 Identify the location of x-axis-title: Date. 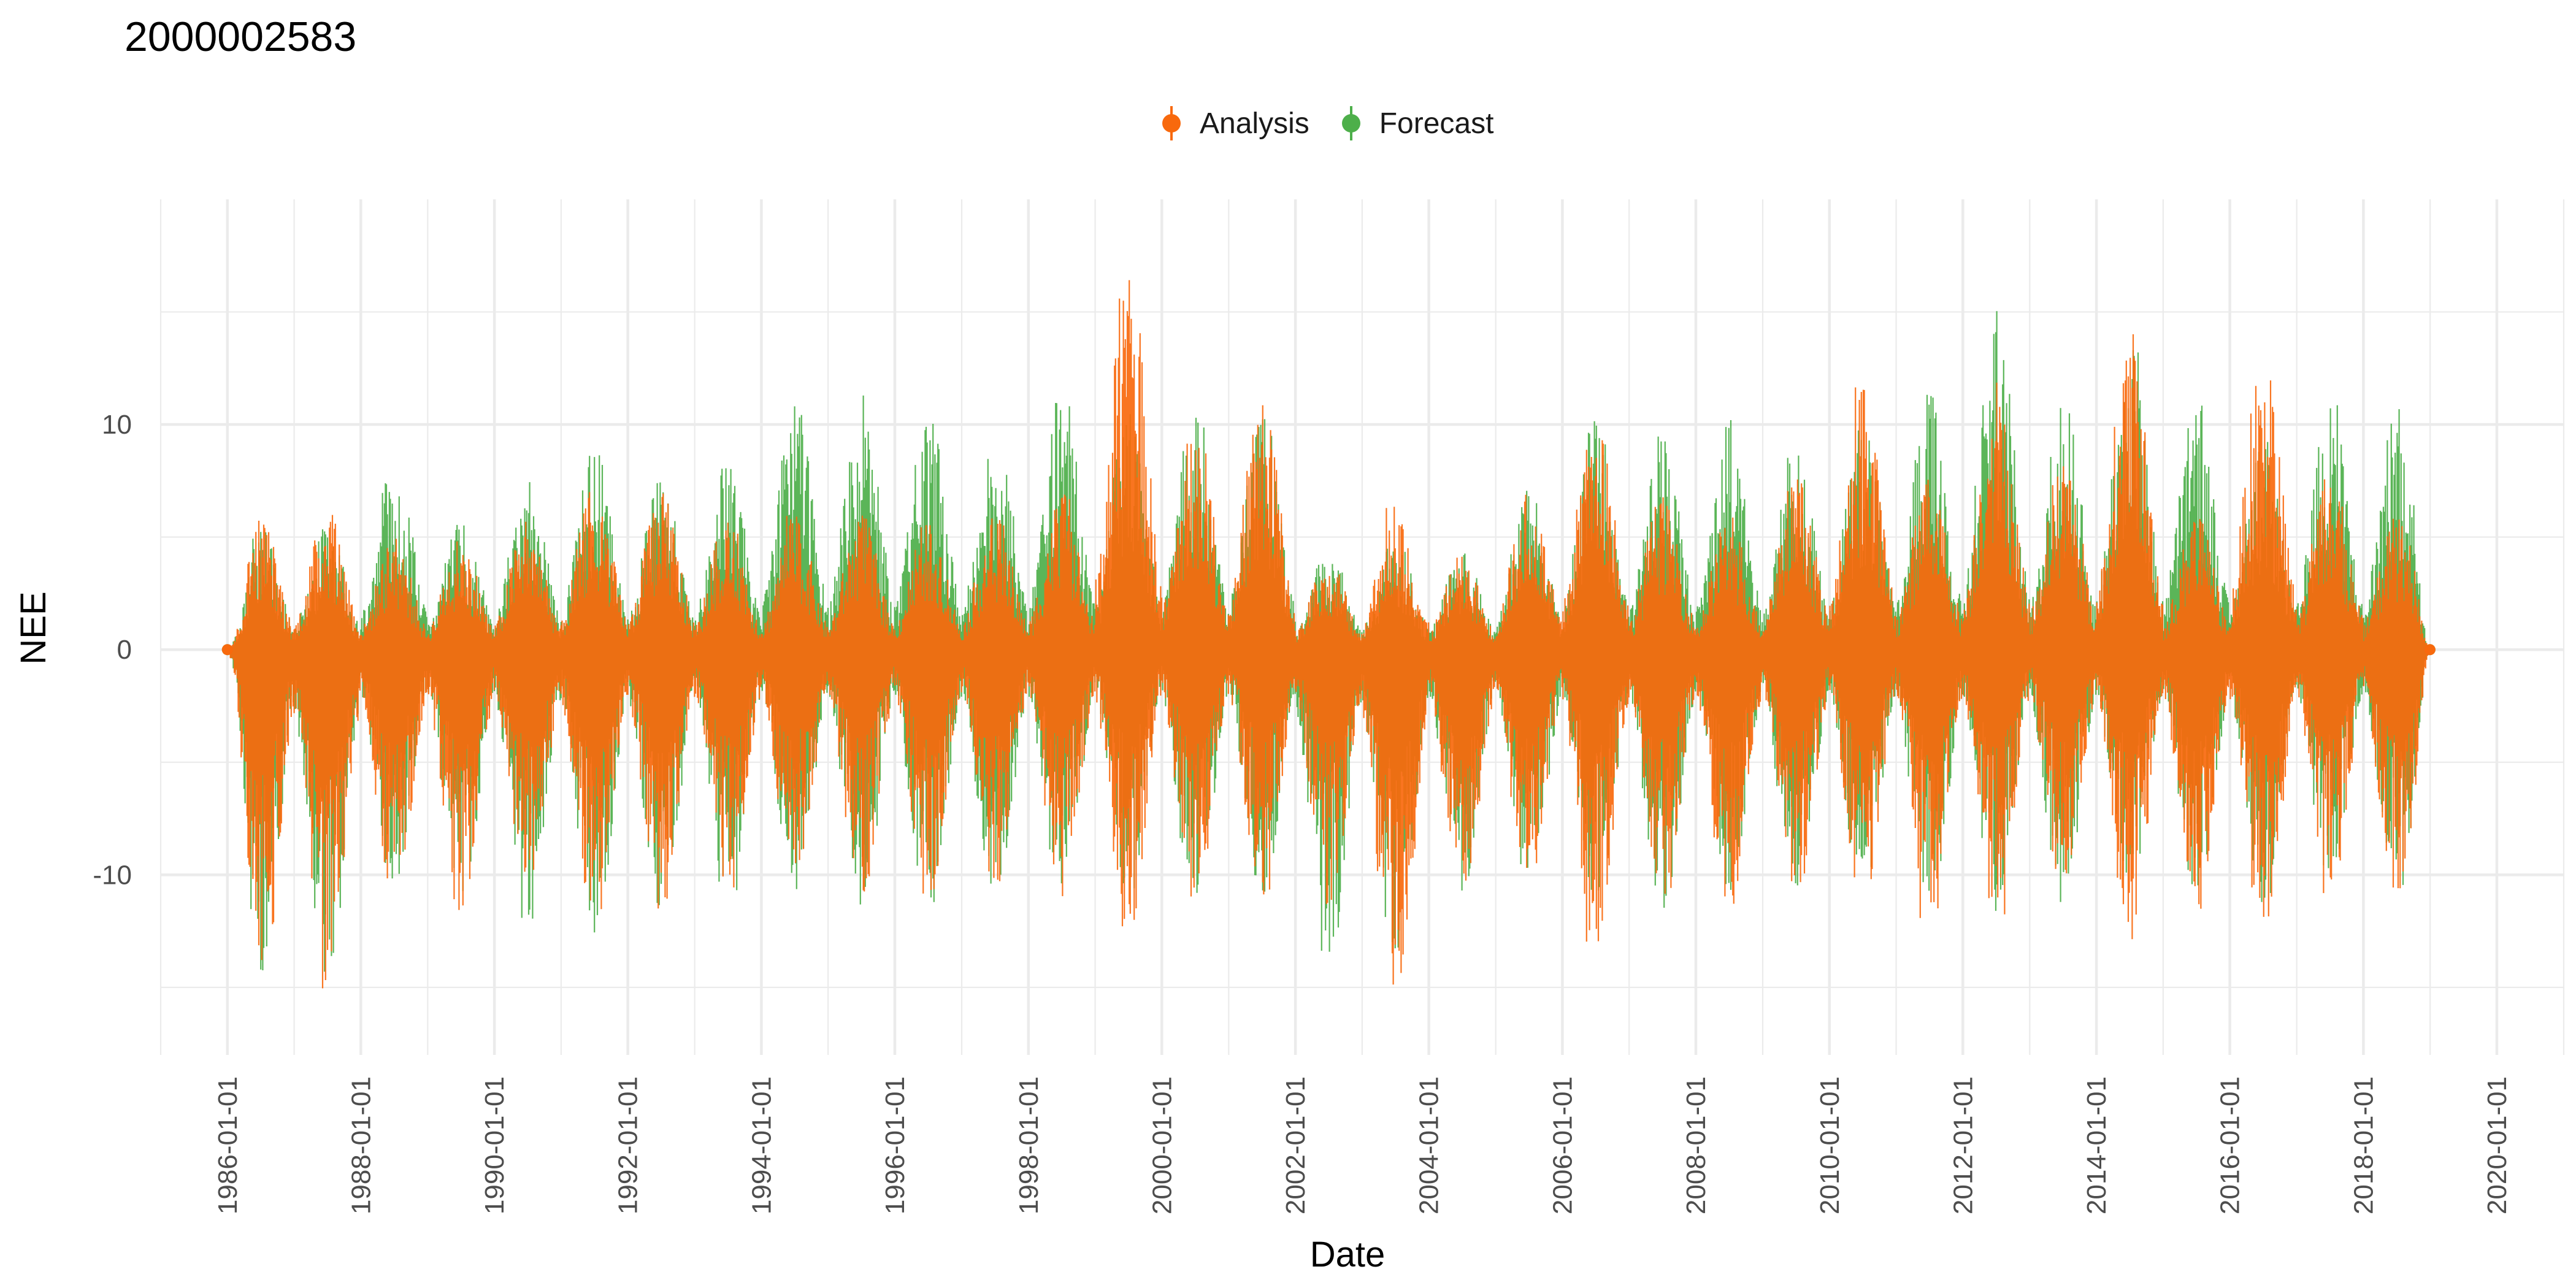
(1348, 1255).